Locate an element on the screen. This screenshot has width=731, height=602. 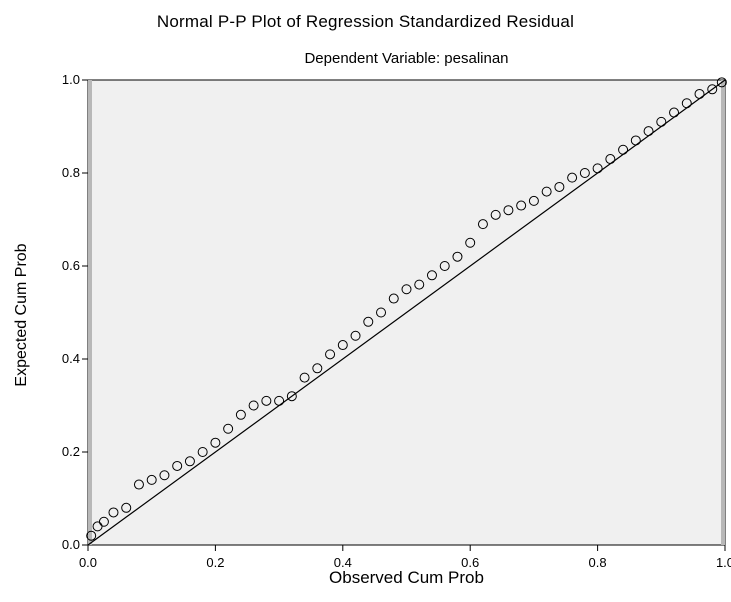
x-tick-label: 0.6 is located at coordinates (470, 562).